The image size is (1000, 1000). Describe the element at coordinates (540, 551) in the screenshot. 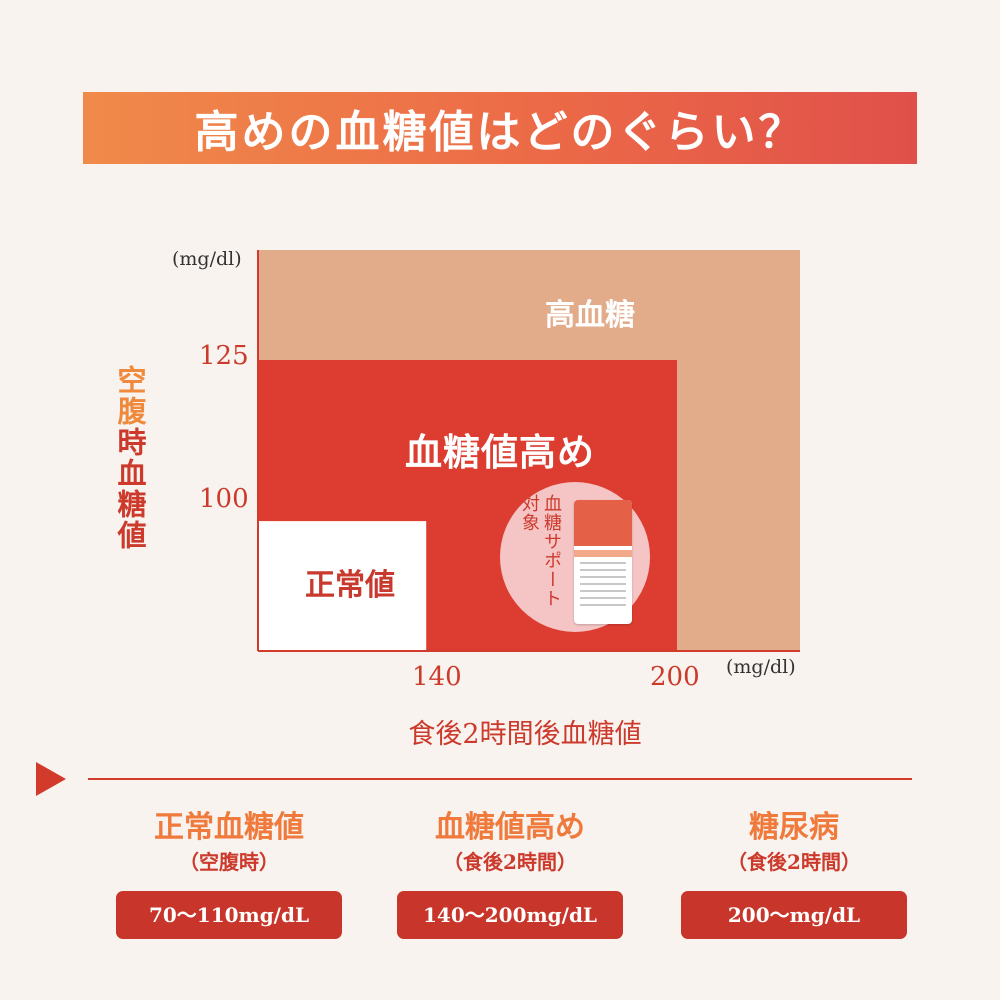

I see `support-label: 血糖サポート対象` at that location.